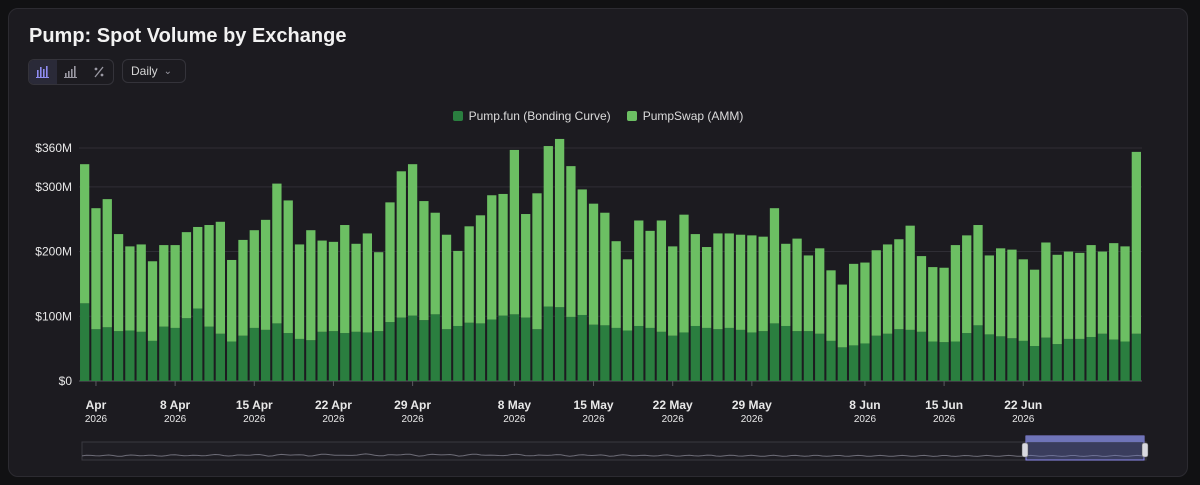 This screenshot has width=1200, height=485. I want to click on navigator-handle-right, so click(1145, 450).